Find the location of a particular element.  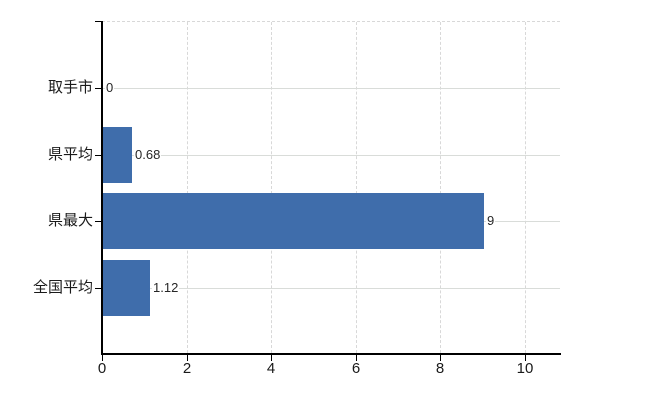

category-label: 全国平均 is located at coordinates (62, 287).